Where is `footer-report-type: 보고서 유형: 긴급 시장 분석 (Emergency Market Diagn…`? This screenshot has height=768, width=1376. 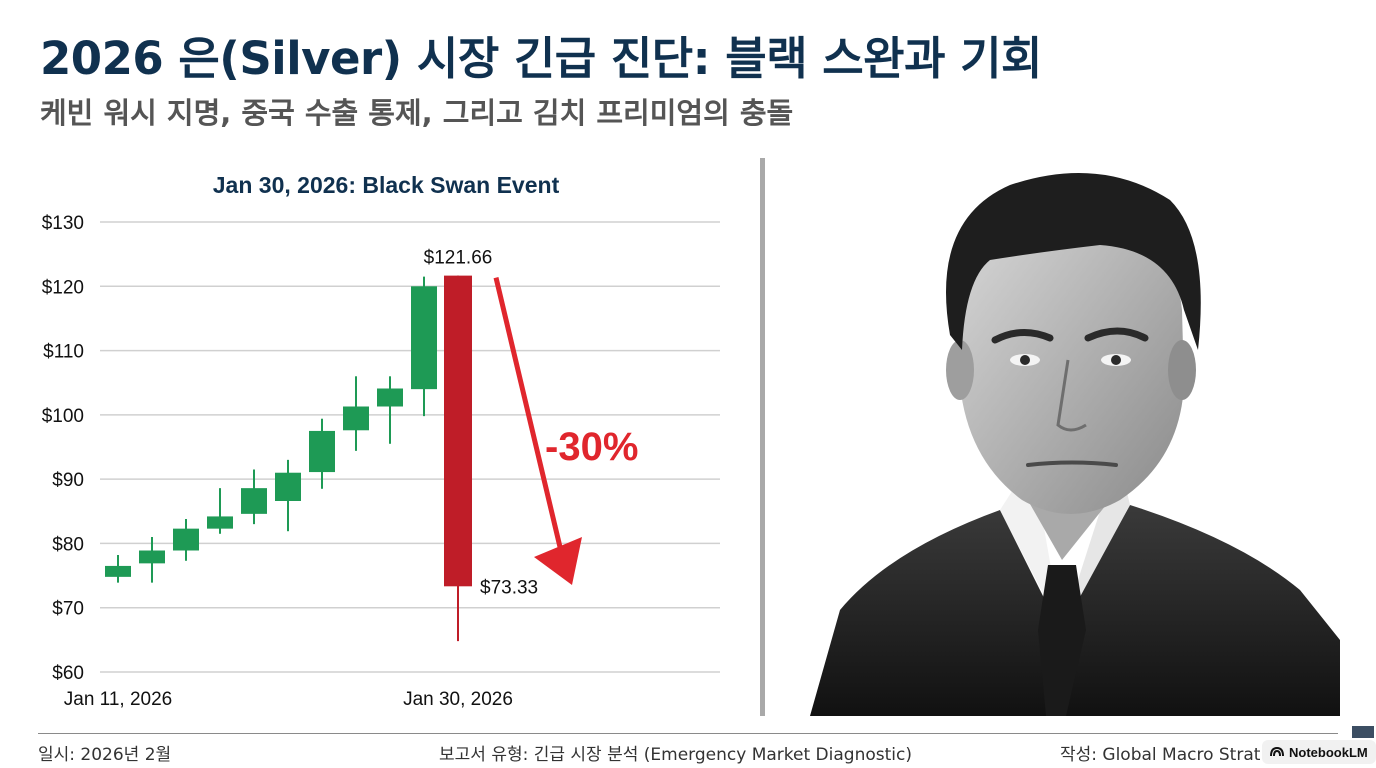 footer-report-type: 보고서 유형: 긴급 시장 분석 (Emergency Market Diagn… is located at coordinates (675, 755).